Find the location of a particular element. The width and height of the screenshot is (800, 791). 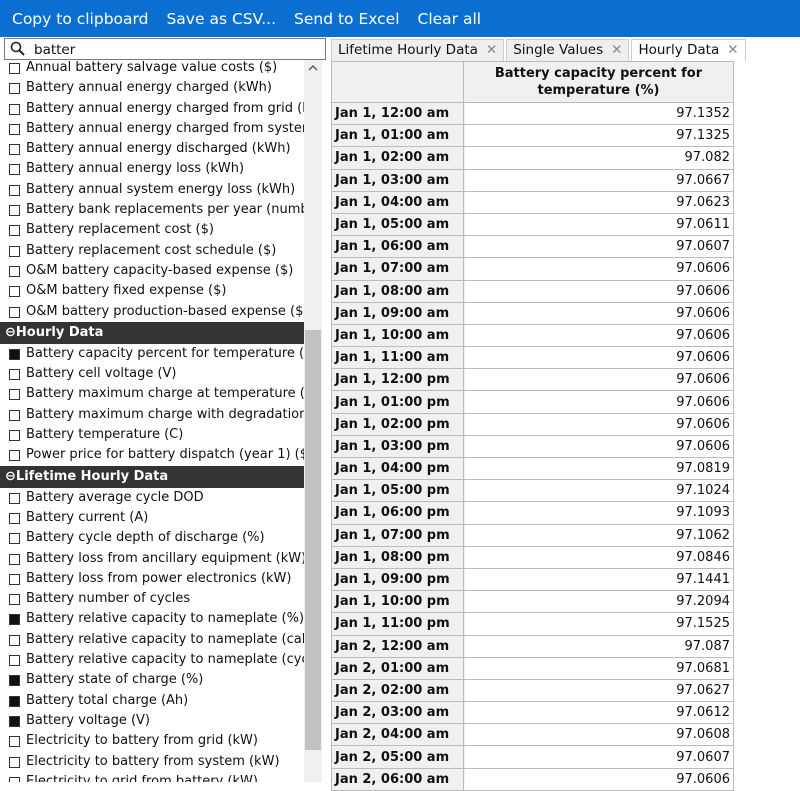

item-label: Battery current (A) is located at coordinates (87, 517).